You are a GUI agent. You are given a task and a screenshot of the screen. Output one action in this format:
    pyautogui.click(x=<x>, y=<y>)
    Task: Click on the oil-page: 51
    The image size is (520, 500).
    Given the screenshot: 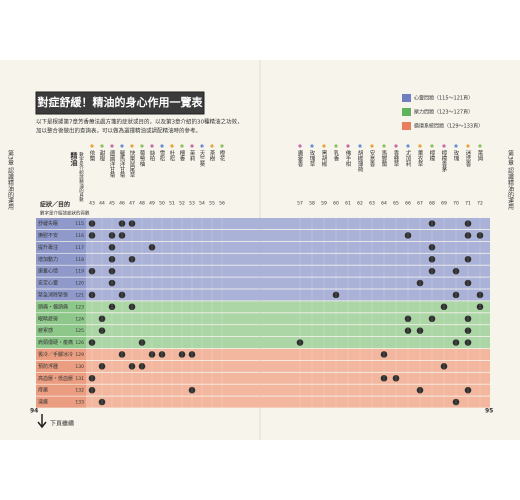 What is the action you would take?
    pyautogui.click(x=172, y=204)
    